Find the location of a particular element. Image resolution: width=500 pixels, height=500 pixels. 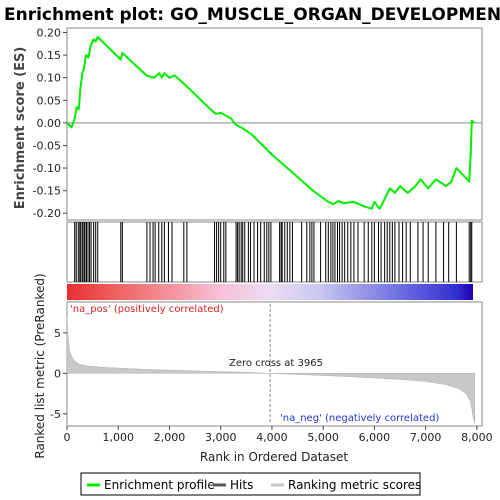

ranking-gradient is located at coordinates (270, 292).